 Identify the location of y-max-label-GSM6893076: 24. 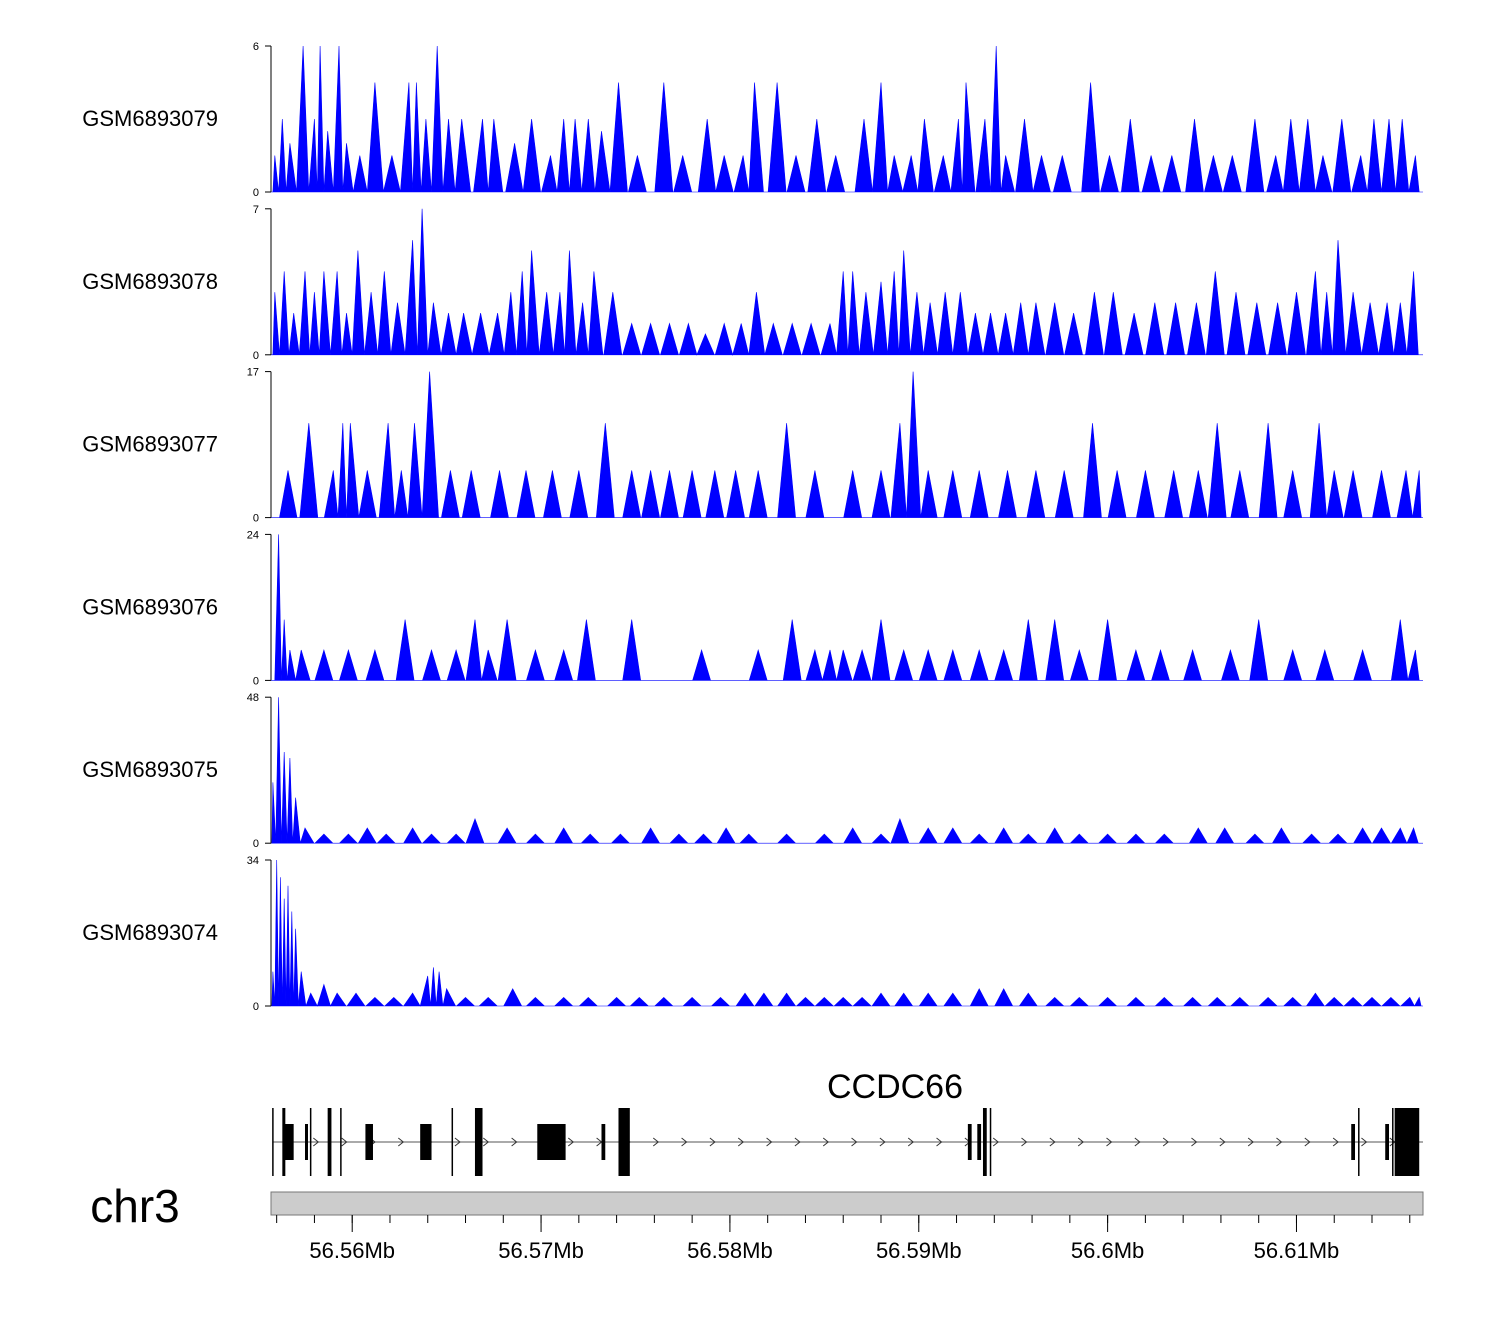
(253, 535).